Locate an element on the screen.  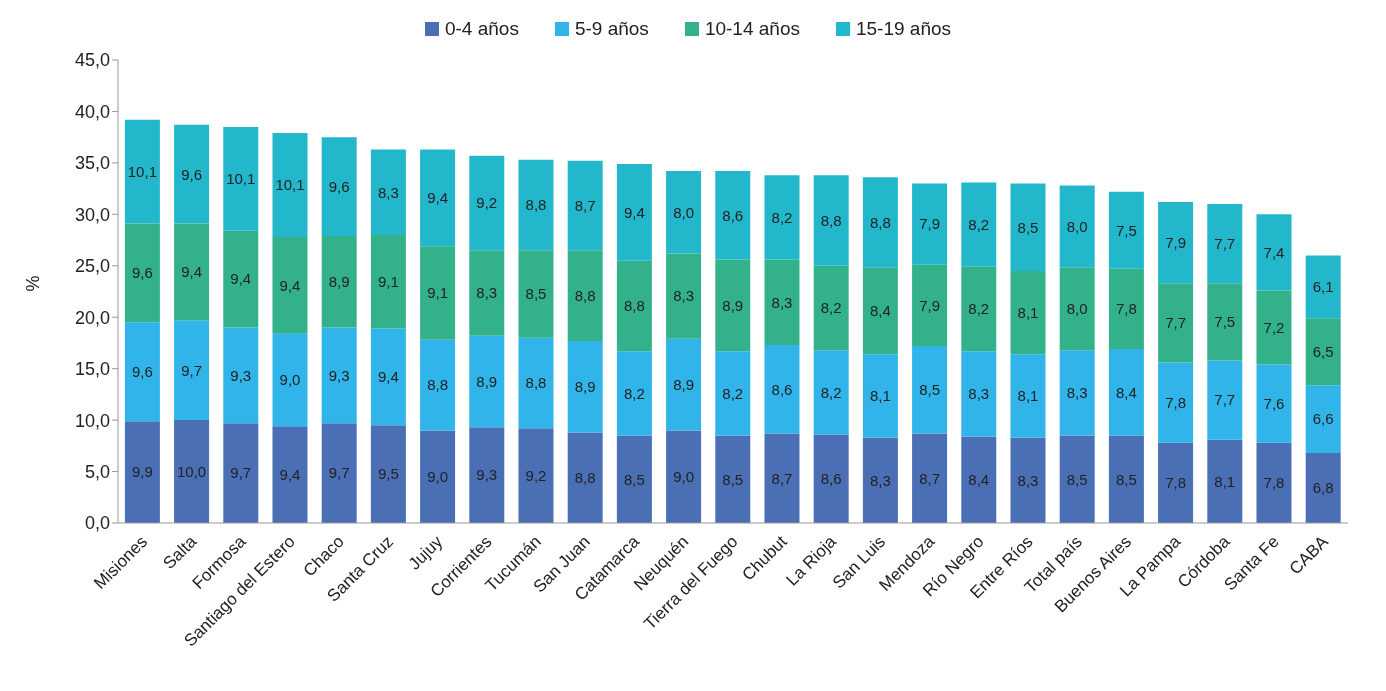
data-label: 10,0 is located at coordinates (191, 471).